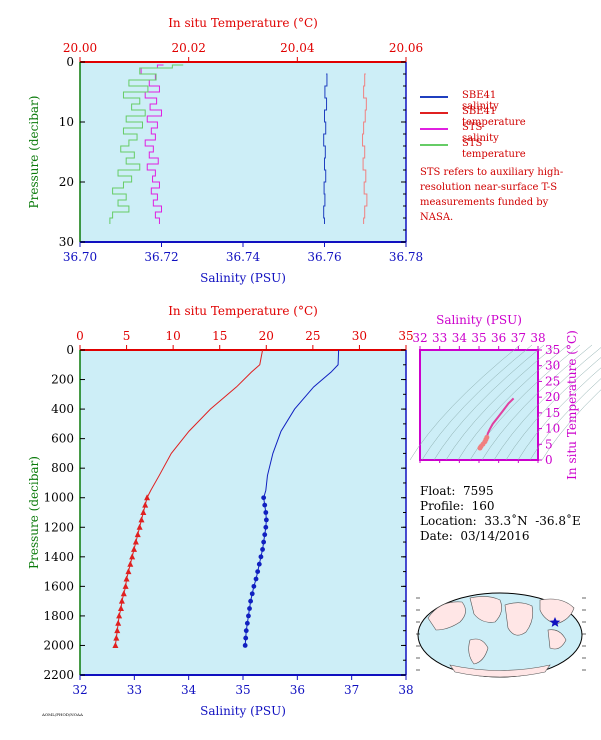 This screenshot has height=740, width=601. I want to click on temperature-tick-label: 20.04, so click(297, 48).